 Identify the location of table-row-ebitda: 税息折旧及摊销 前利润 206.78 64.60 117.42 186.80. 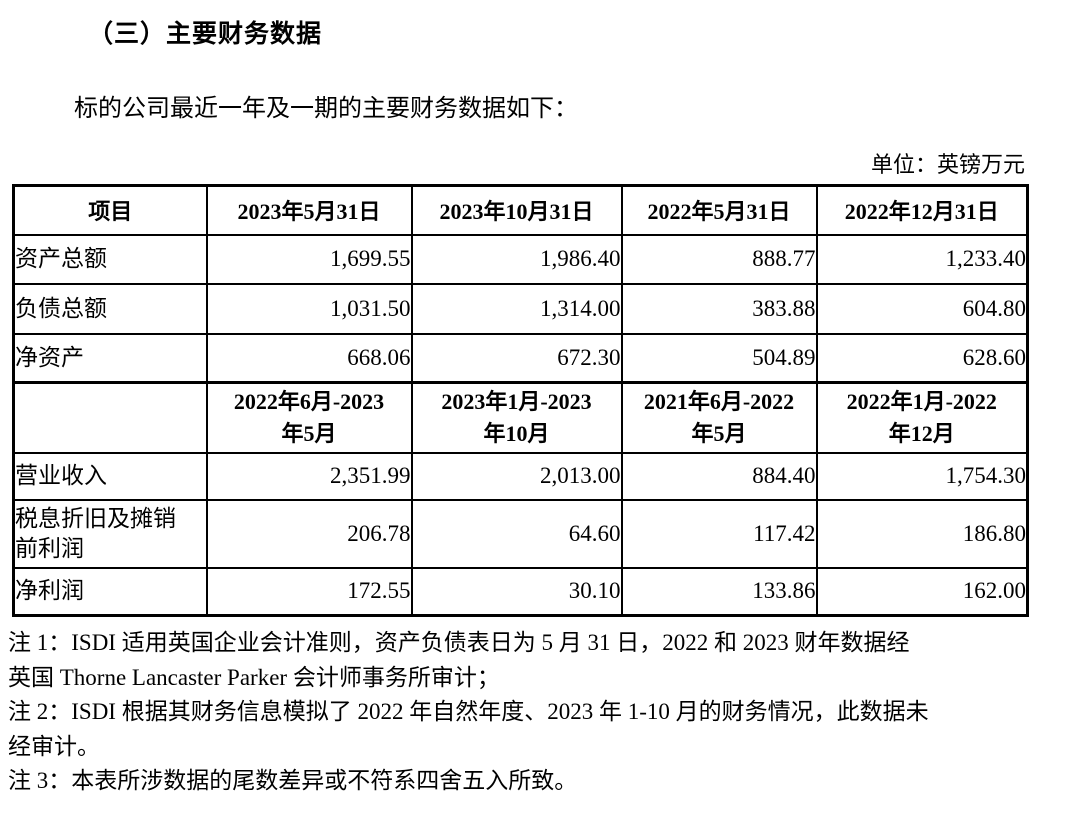
(520, 533).